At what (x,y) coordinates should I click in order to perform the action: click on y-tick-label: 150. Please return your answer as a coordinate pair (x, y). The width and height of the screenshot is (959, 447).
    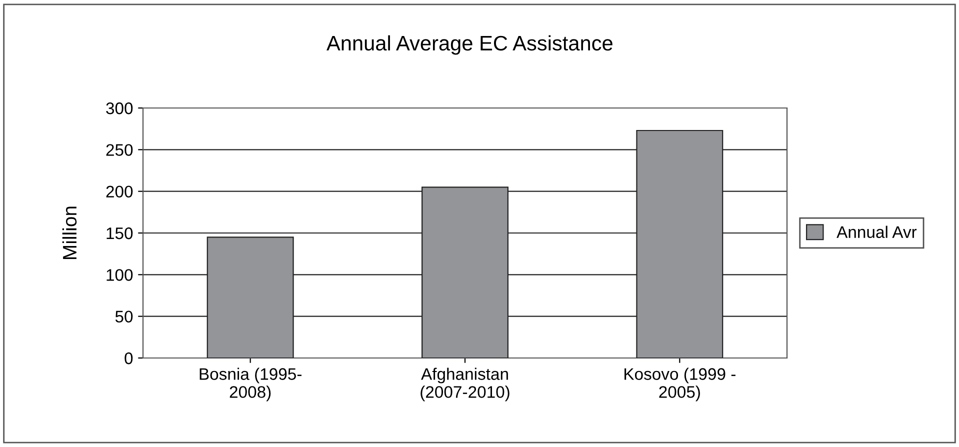
    Looking at the image, I should click on (119, 233).